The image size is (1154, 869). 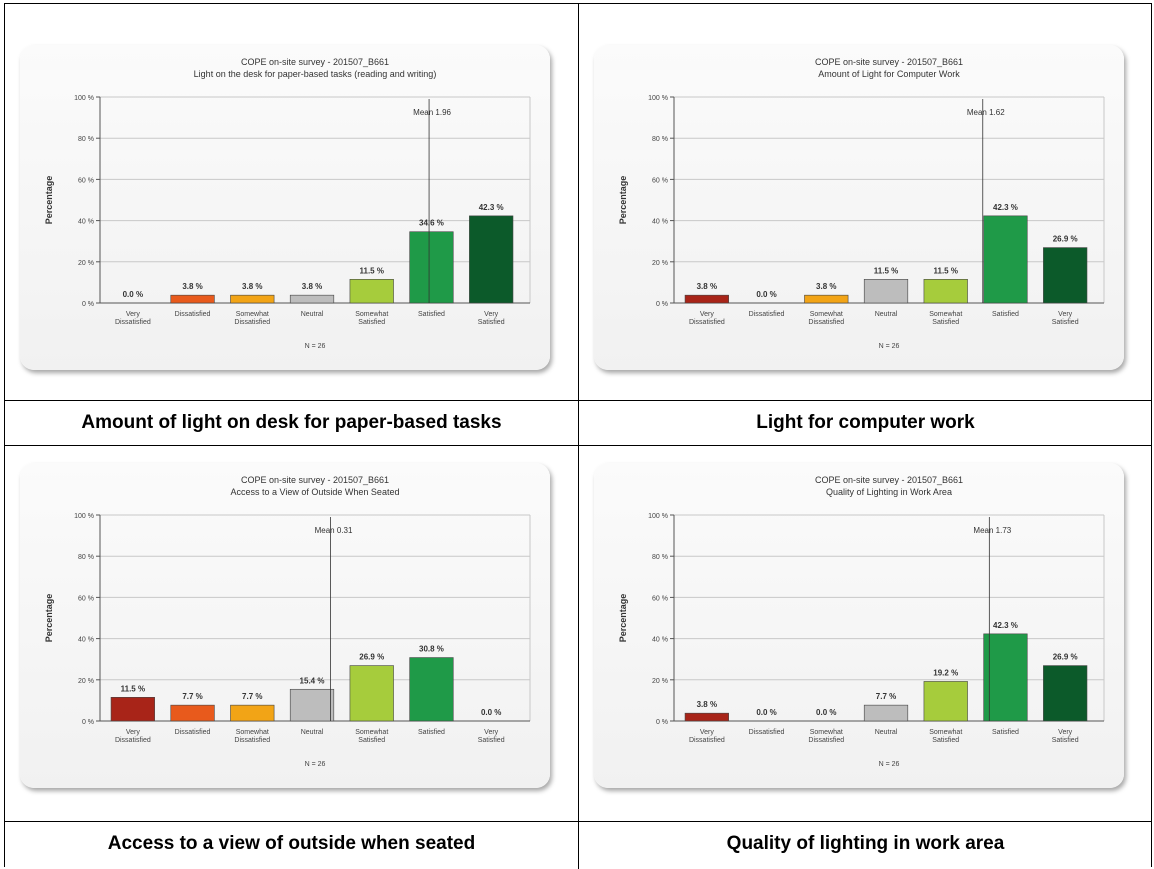 I want to click on caption-view-outside: Access to a view of outside when seated, so click(x=291, y=843).